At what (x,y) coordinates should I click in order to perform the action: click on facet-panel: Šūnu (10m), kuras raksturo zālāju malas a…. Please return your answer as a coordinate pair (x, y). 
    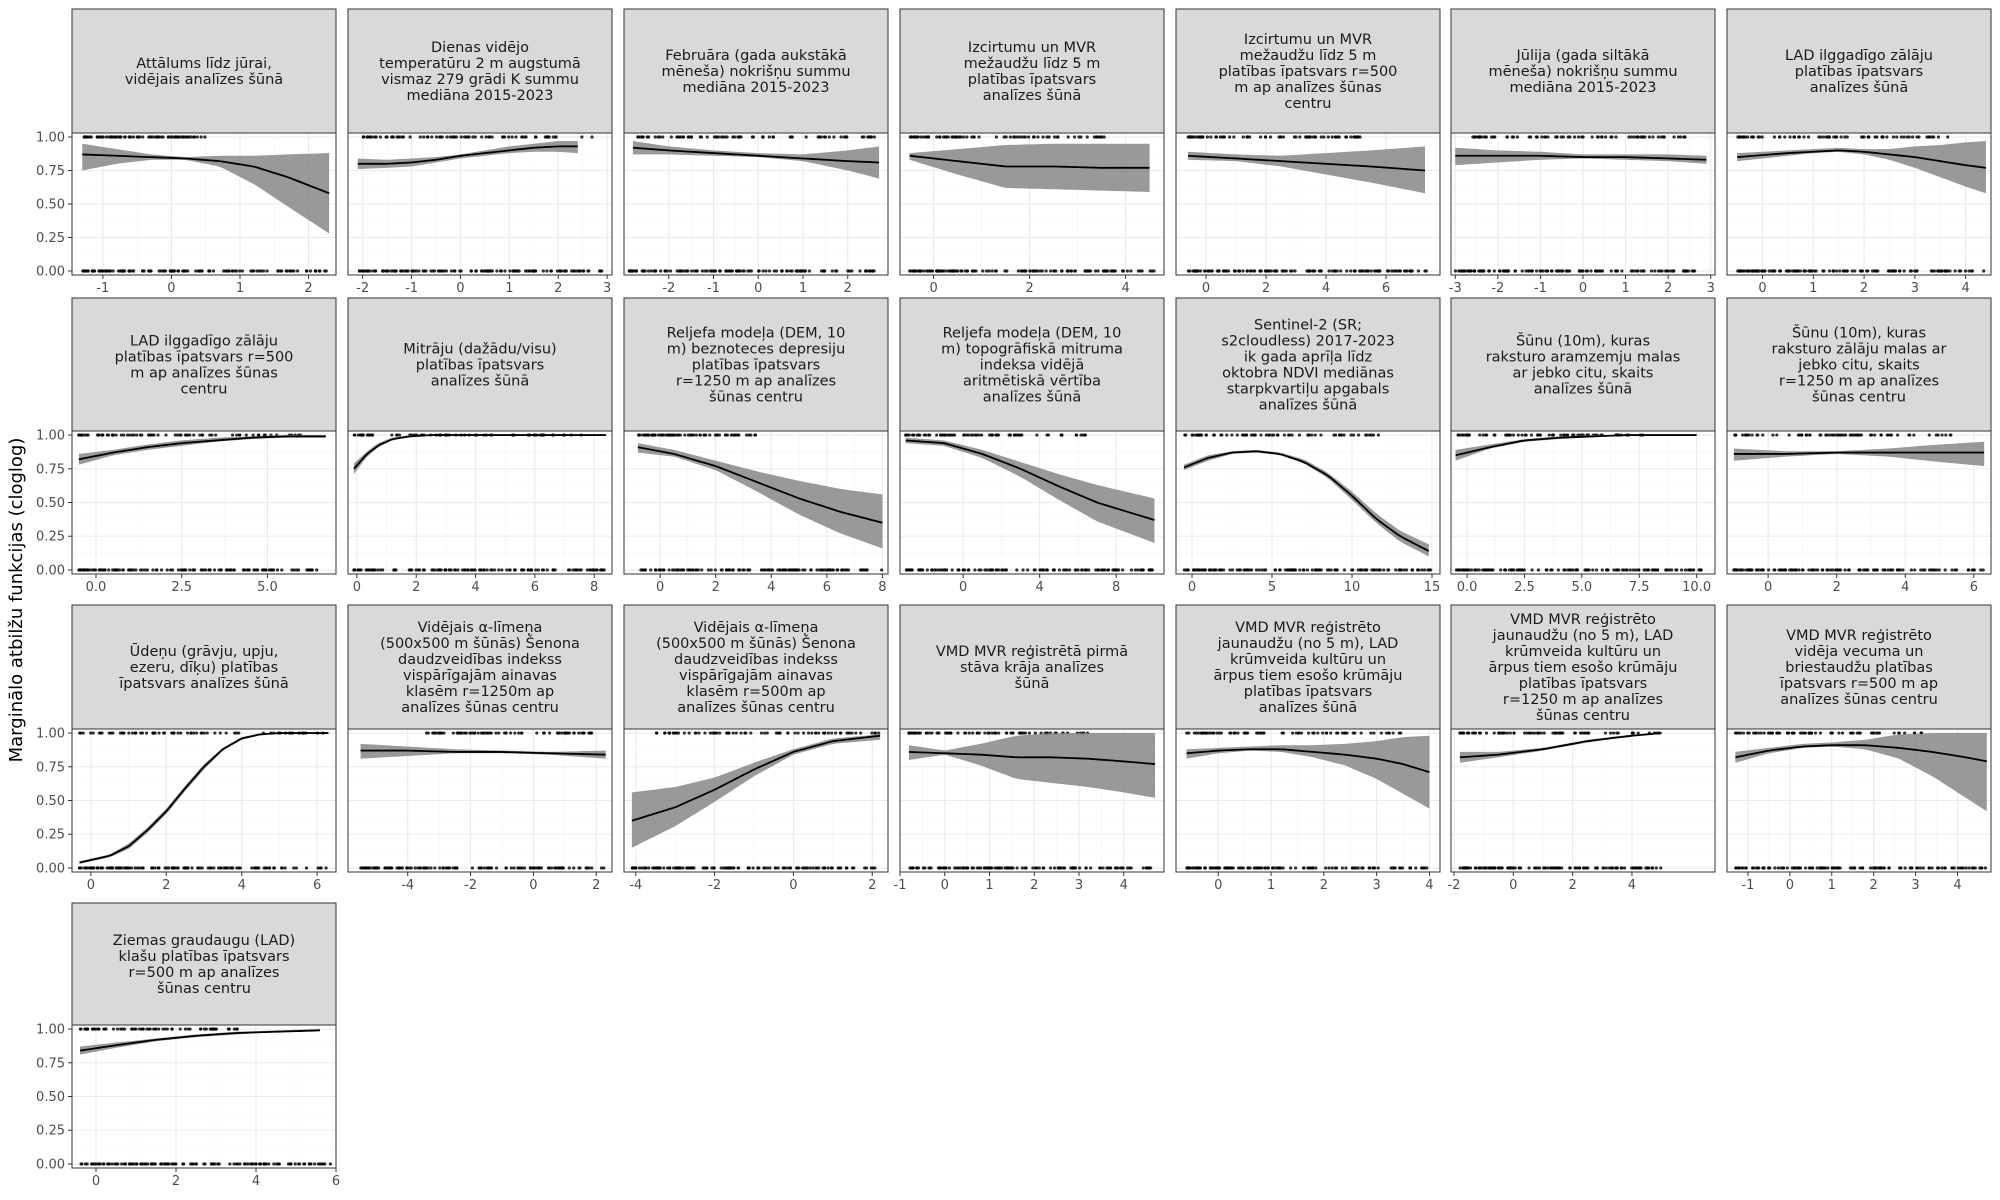
    Looking at the image, I should click on (1859, 446).